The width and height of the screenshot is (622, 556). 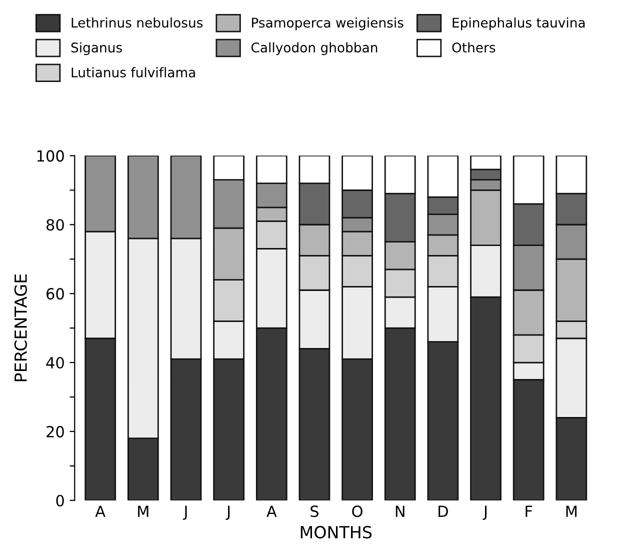 What do you see at coordinates (137, 22) in the screenshot?
I see `legend-label: Lethrinus nebulosus` at bounding box center [137, 22].